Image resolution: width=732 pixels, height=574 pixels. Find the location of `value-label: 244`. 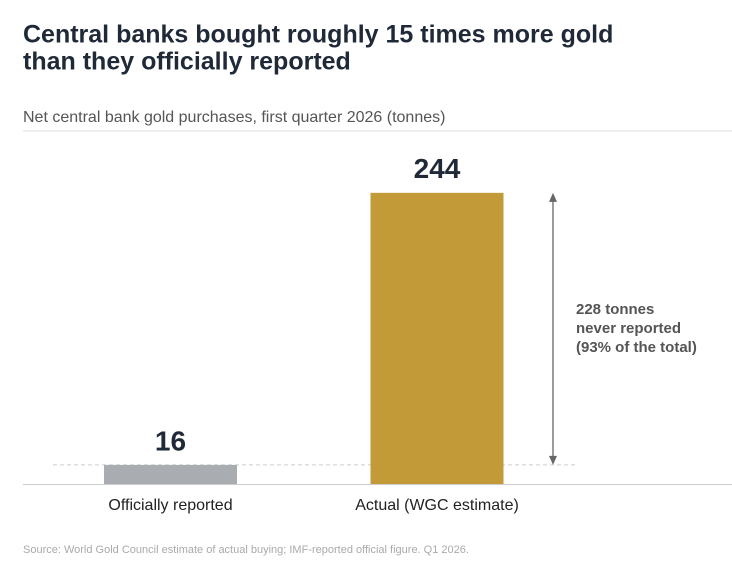

value-label: 244 is located at coordinates (437, 168).